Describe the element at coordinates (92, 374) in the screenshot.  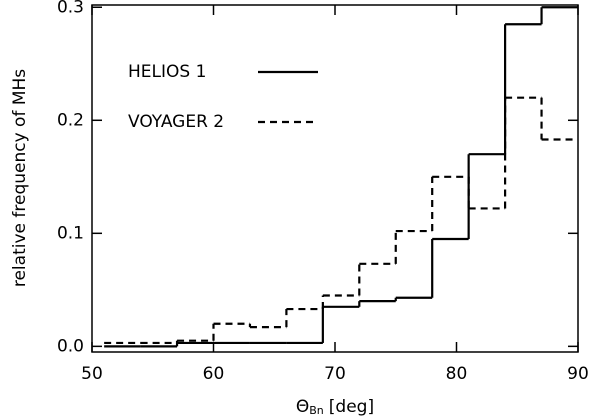
I see `x-tick-label: 50` at that location.